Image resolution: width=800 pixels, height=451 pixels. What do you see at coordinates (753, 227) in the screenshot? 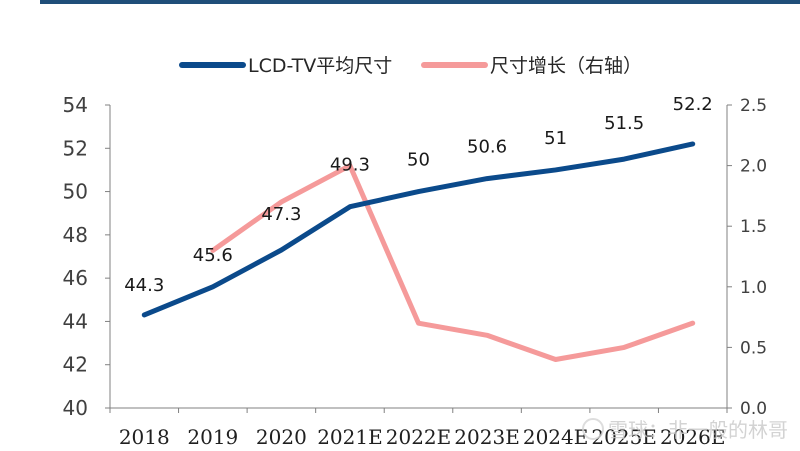
I see `right-axis-tick-label: 1.5` at bounding box center [753, 227].